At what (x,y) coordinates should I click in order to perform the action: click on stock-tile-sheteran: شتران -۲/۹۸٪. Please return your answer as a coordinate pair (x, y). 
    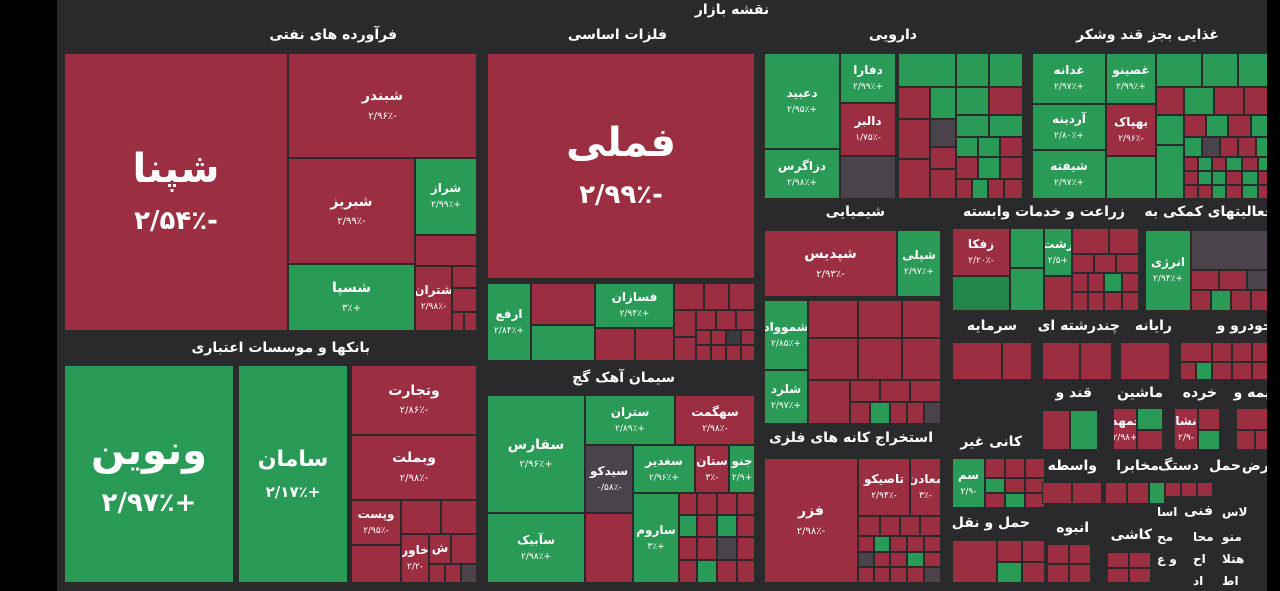
    Looking at the image, I should click on (433, 298).